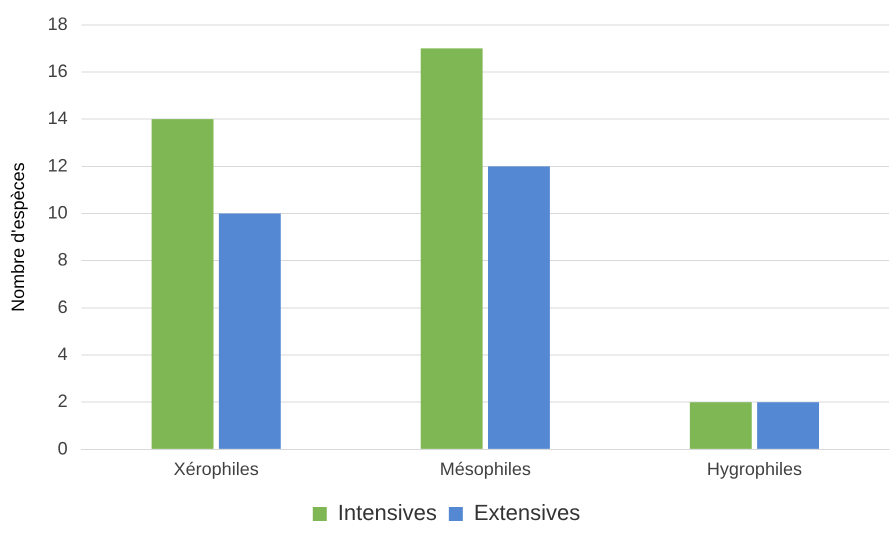  What do you see at coordinates (18, 237) in the screenshot?
I see `y-axis-title: Nombre d'espèces` at bounding box center [18, 237].